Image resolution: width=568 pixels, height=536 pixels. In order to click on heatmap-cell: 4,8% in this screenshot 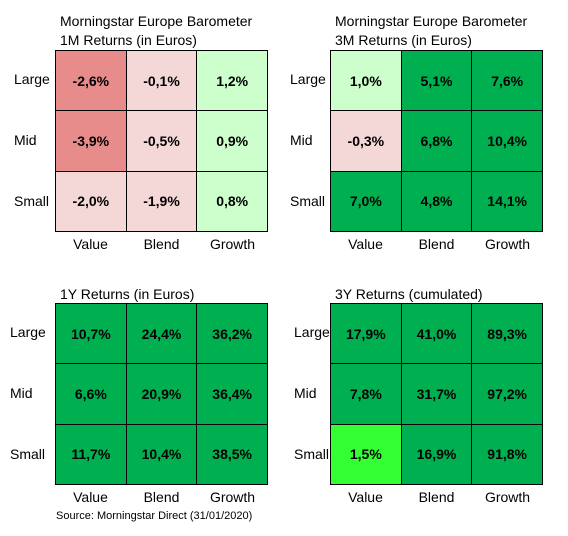, I will do `click(436, 201)`.